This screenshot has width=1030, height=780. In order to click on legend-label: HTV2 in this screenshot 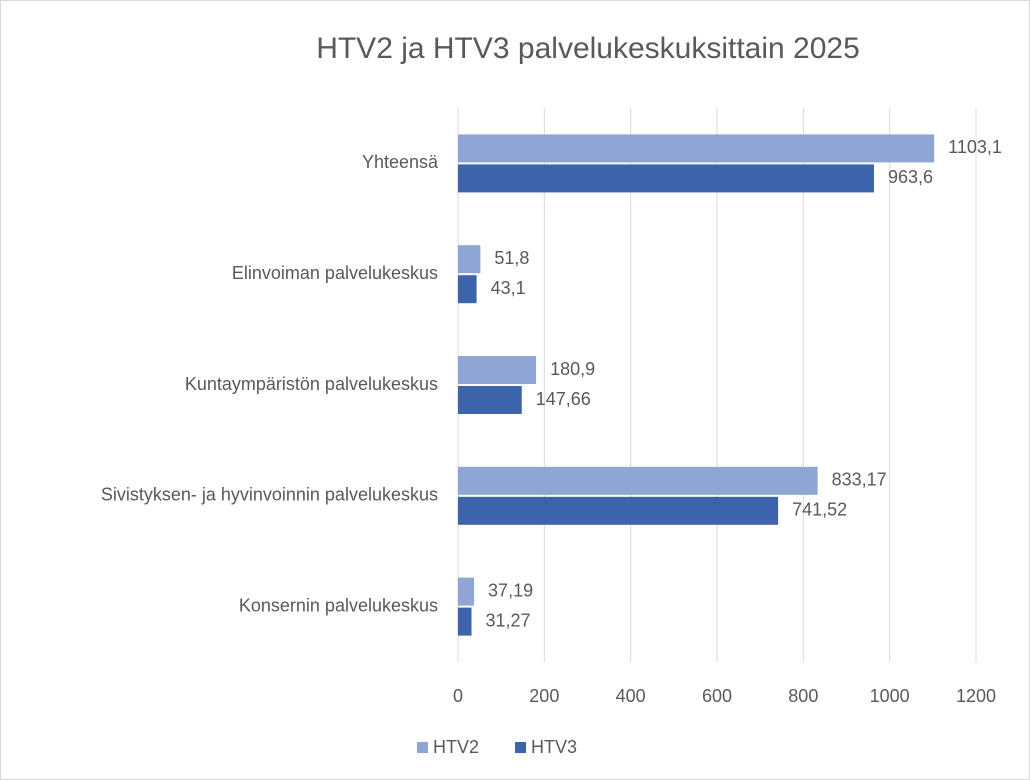, I will do `click(456, 747)`.